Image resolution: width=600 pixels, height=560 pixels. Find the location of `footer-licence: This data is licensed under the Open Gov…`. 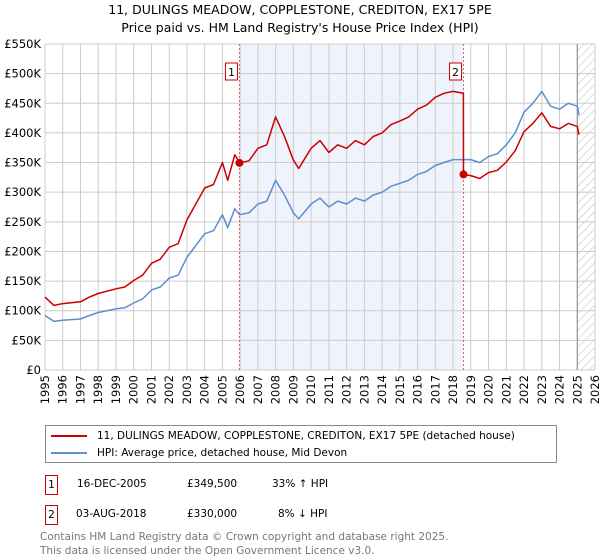

footer-licence: This data is licensed under the Open Gov… is located at coordinates (207, 551).